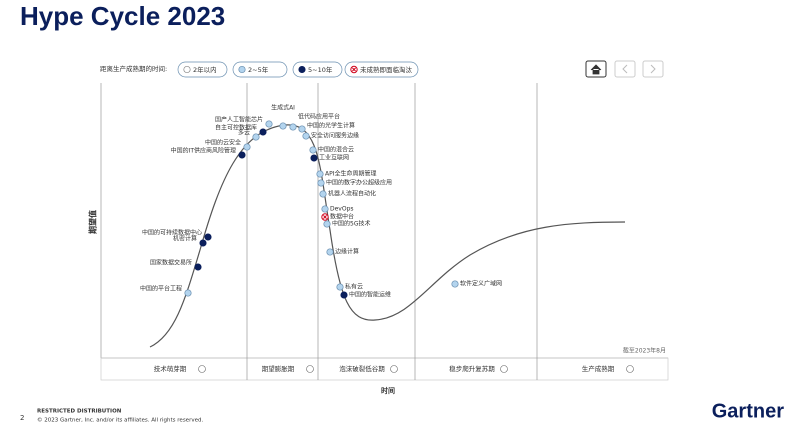 This screenshot has width=800, height=442. I want to click on prev-button, so click(625, 69).